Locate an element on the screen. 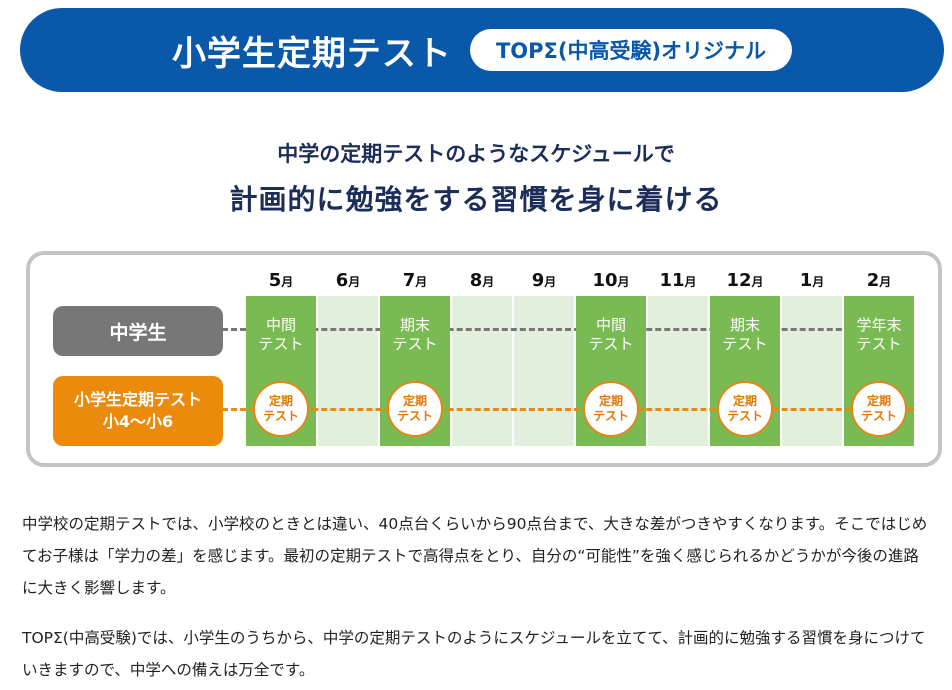 Image resolution: width=952 pixels, height=690 pixels. junior-high-dashed-line is located at coordinates (568, 329).